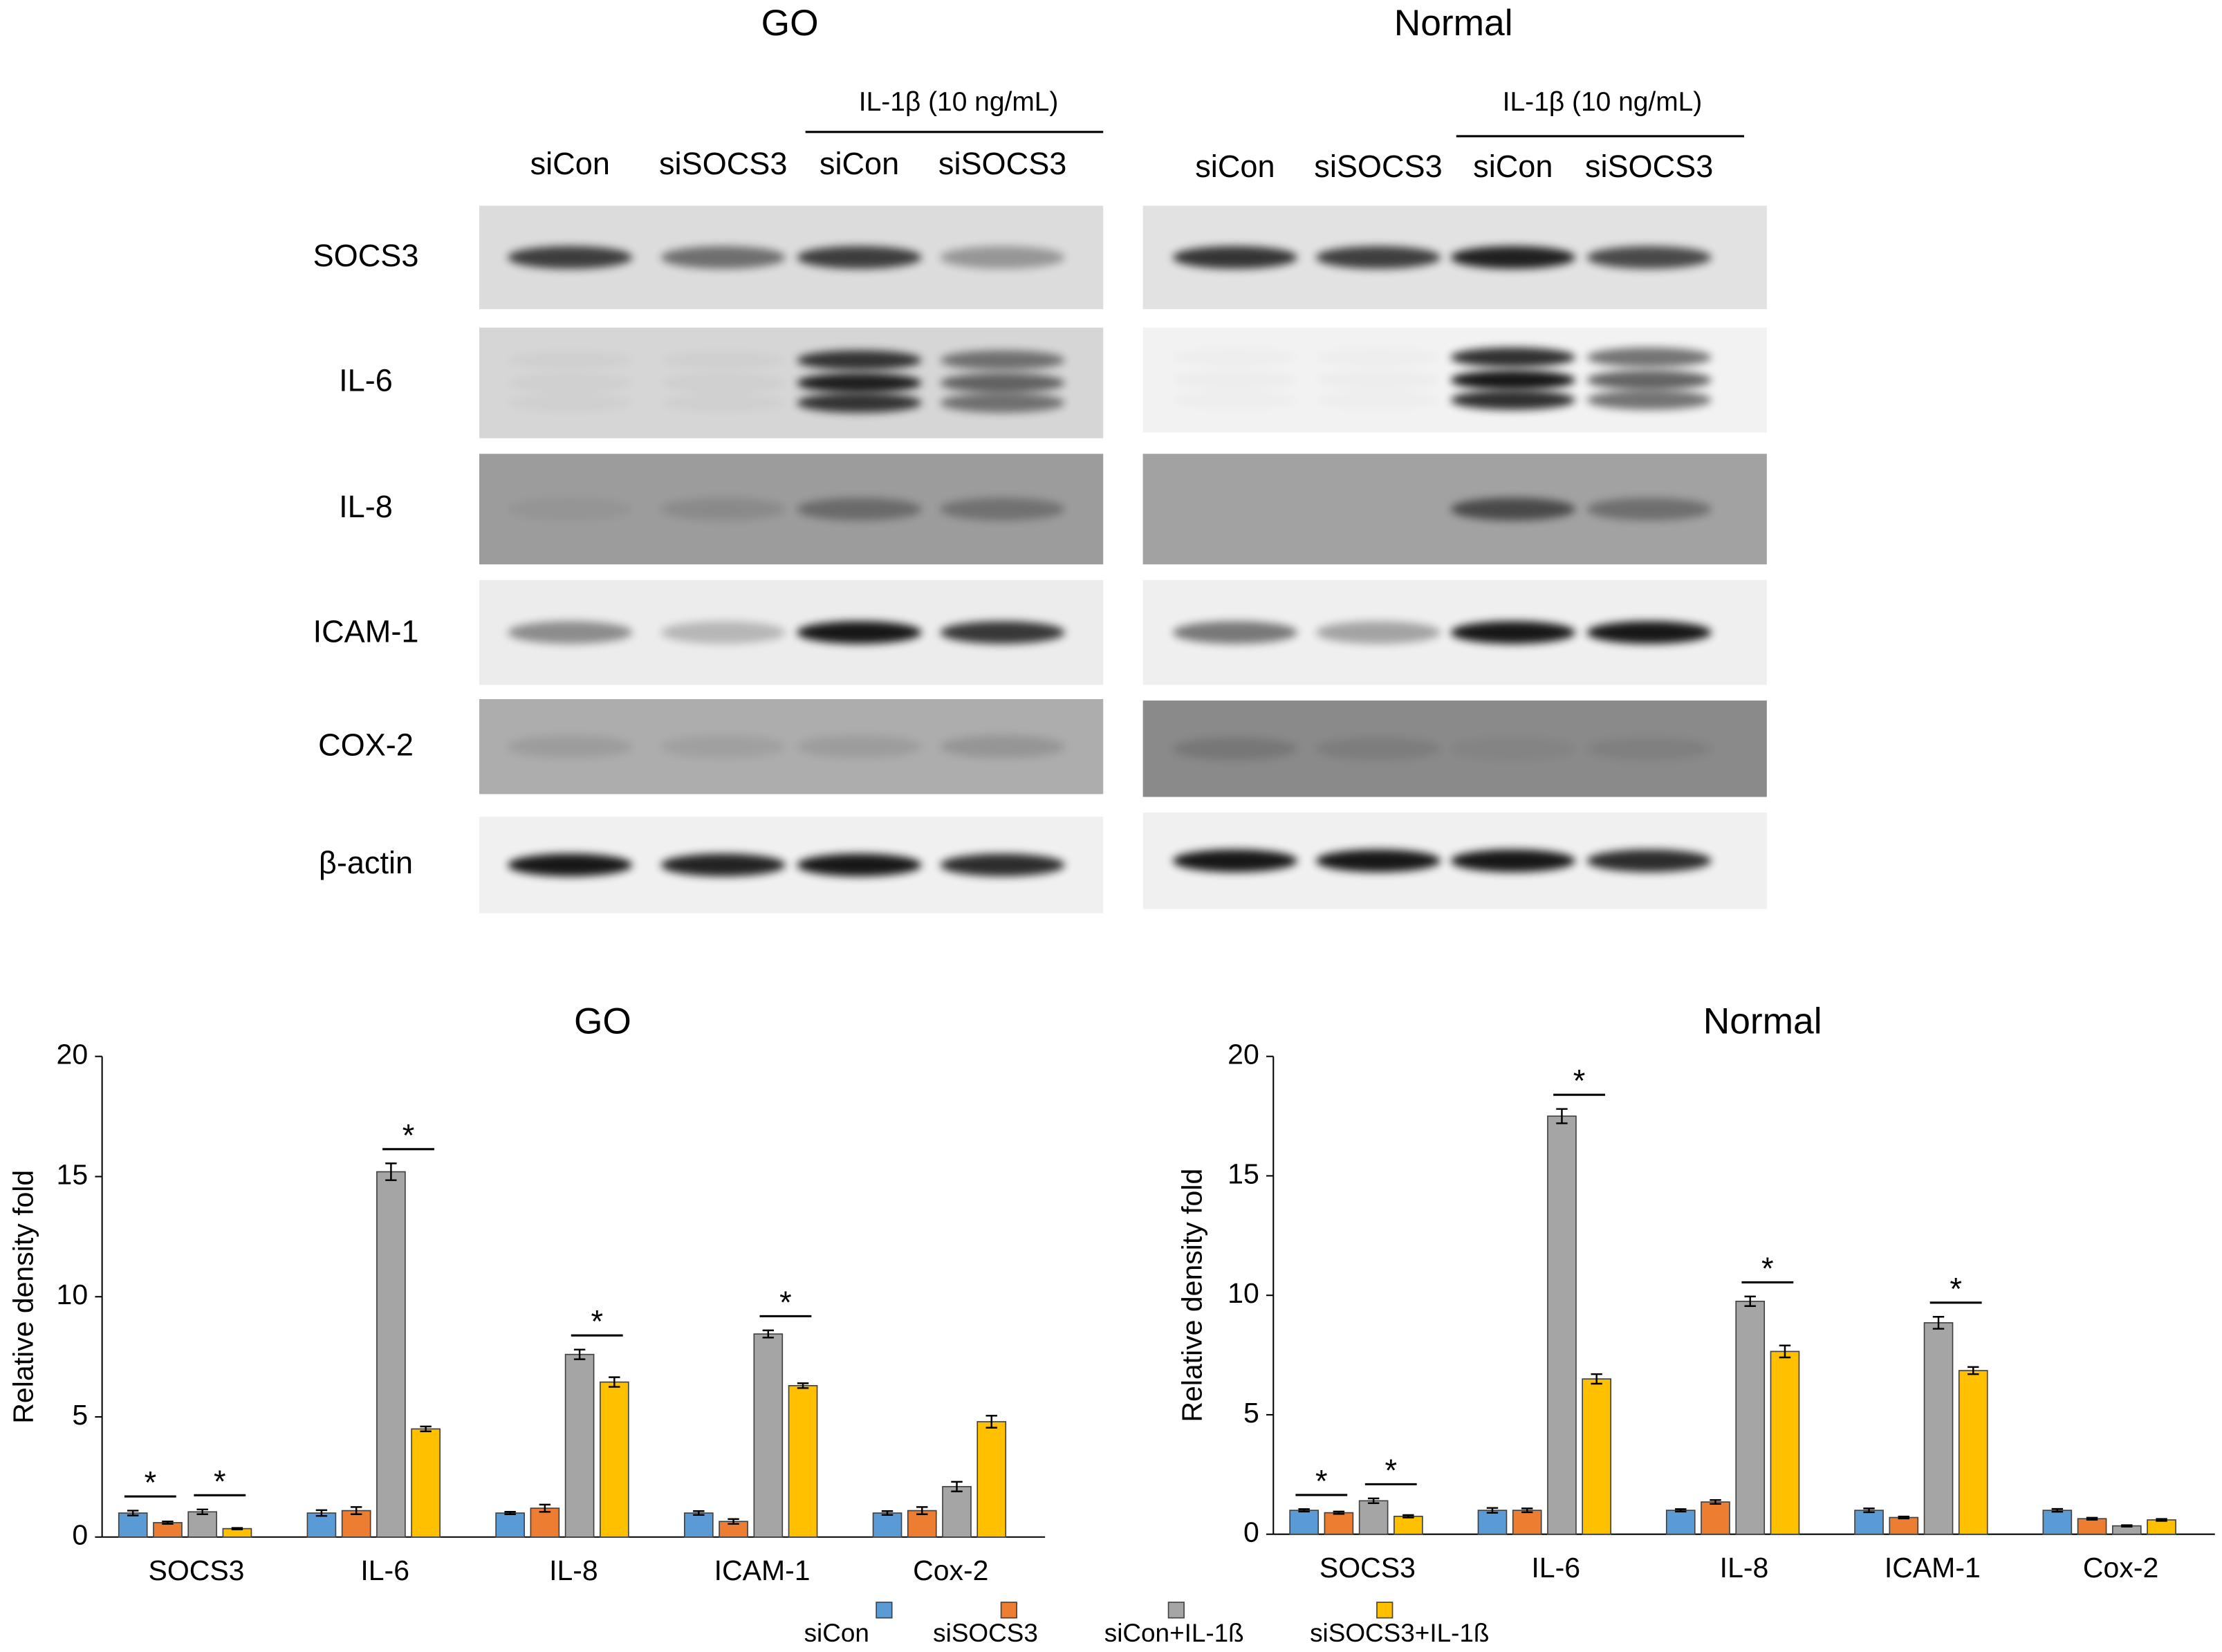 Image resolution: width=2222 pixels, height=1652 pixels. I want to click on legend-label: siSOCS3+IL-1ß, so click(1399, 1633).